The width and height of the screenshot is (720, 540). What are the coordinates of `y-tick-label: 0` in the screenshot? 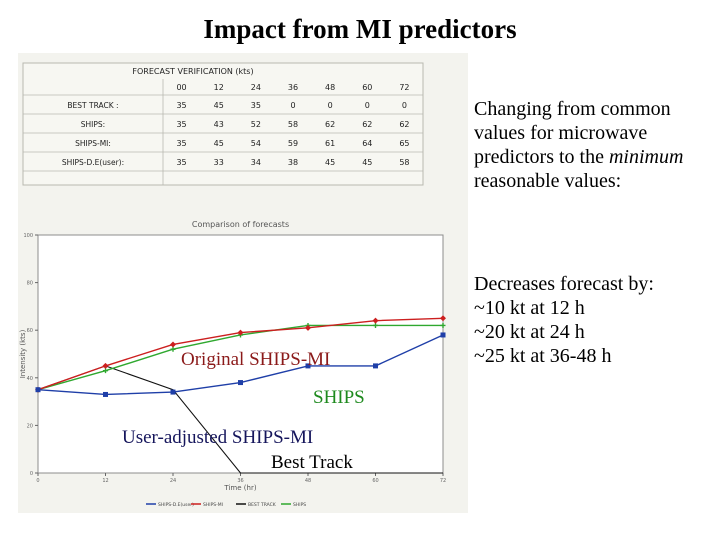 It's located at (31, 474).